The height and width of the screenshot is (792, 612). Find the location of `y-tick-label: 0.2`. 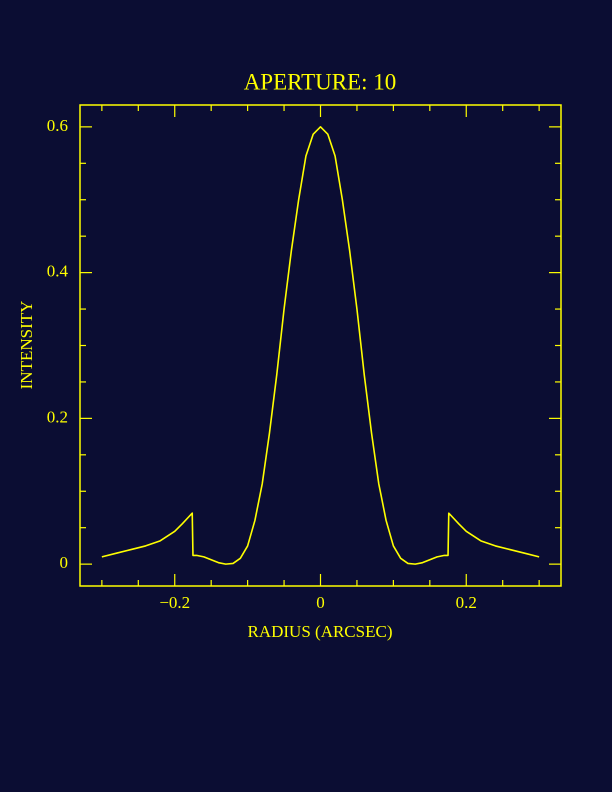

y-tick-label: 0.2 is located at coordinates (57, 416).